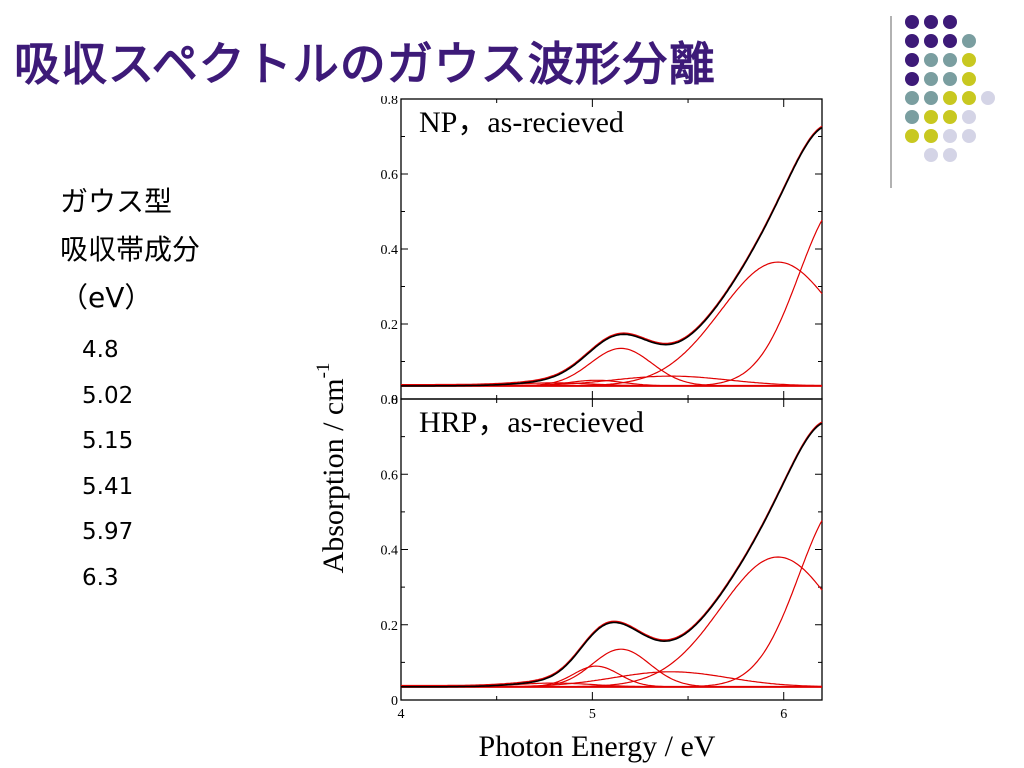 Image resolution: width=1024 pixels, height=768 pixels. I want to click on energy-item: 5.15, so click(108, 441).